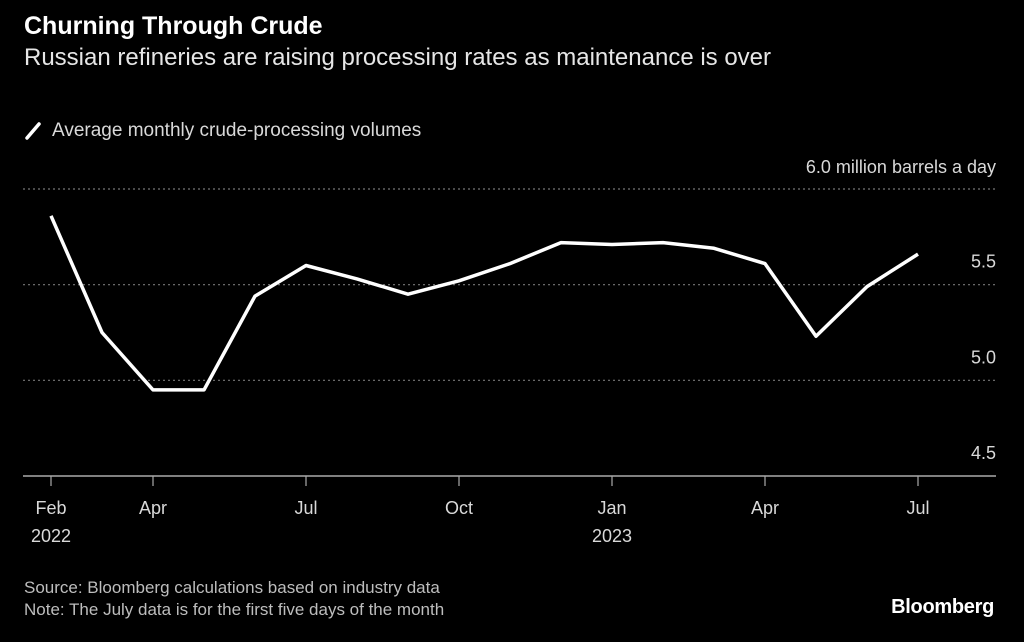 Image resolution: width=1024 pixels, height=642 pixels. Describe the element at coordinates (612, 536) in the screenshot. I see `x-tick-year-label: 2023` at that location.